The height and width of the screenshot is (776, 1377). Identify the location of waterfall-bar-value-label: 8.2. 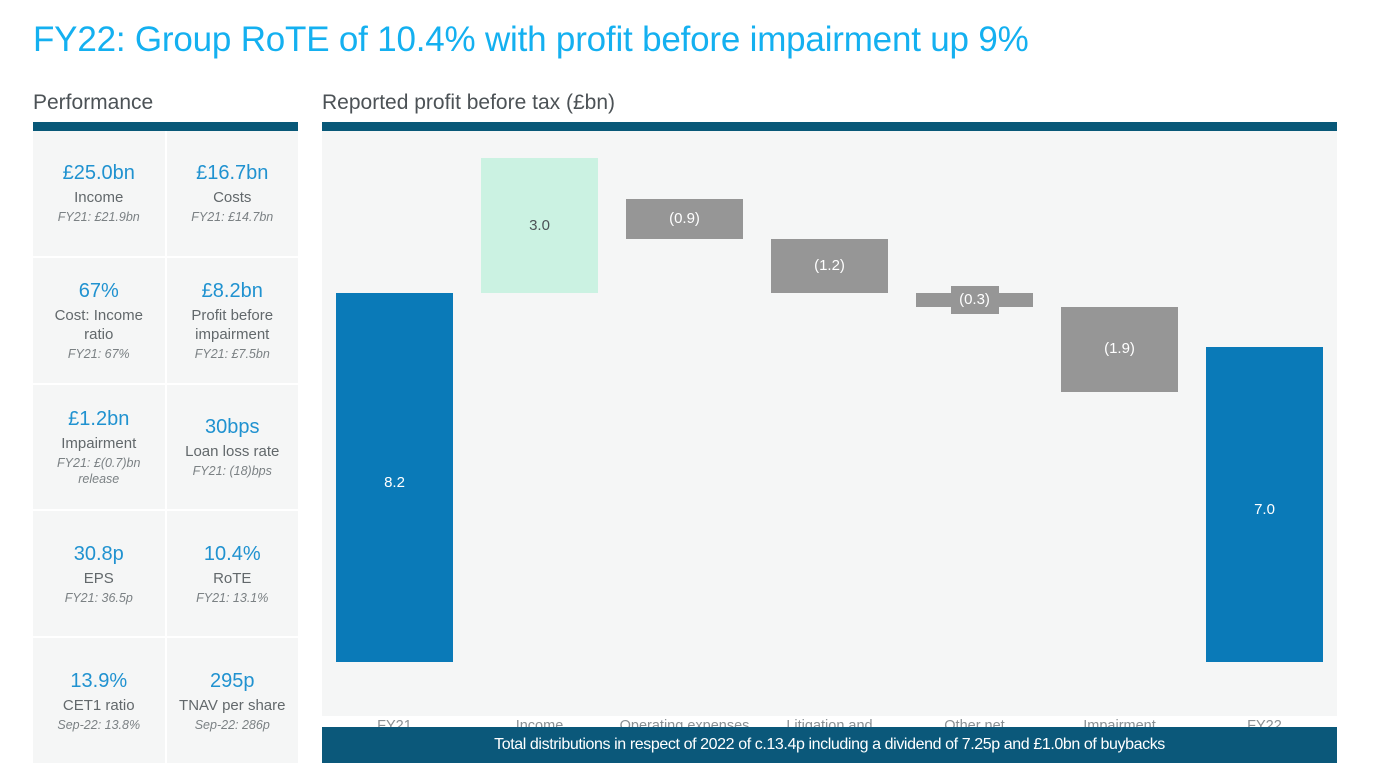
(394, 482).